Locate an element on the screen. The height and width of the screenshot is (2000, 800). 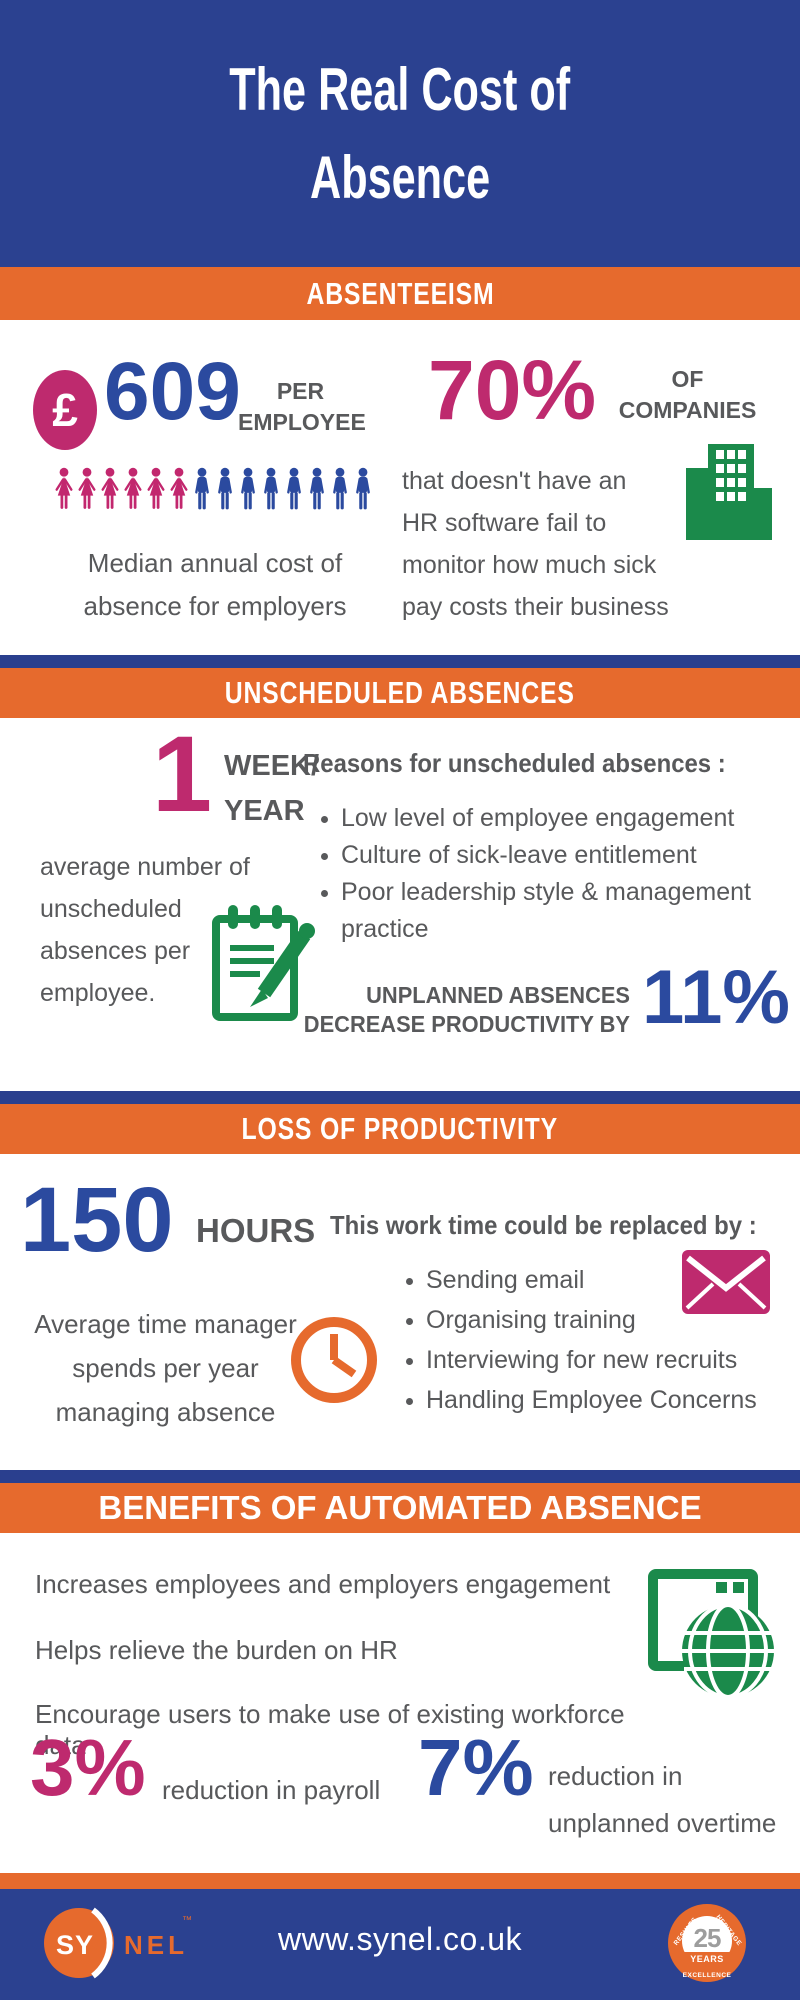
overtime-label-line2: unplanned overtime is located at coordinates (662, 1823).